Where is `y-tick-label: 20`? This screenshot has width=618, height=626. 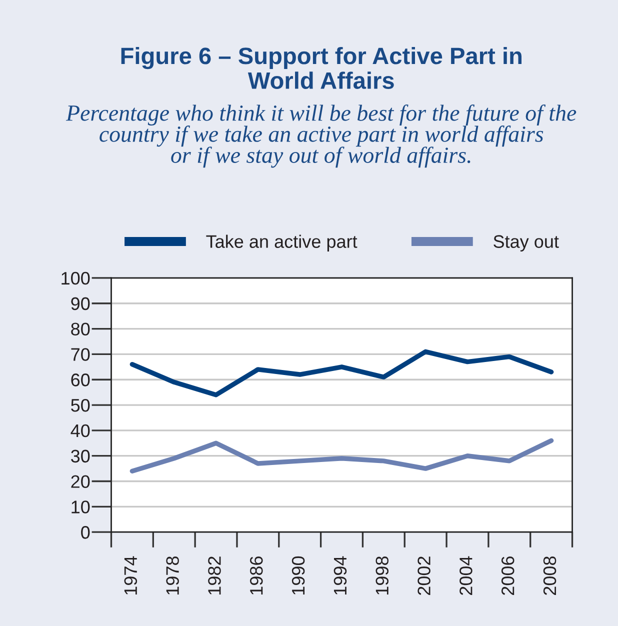
y-tick-label: 20 is located at coordinates (80, 481).